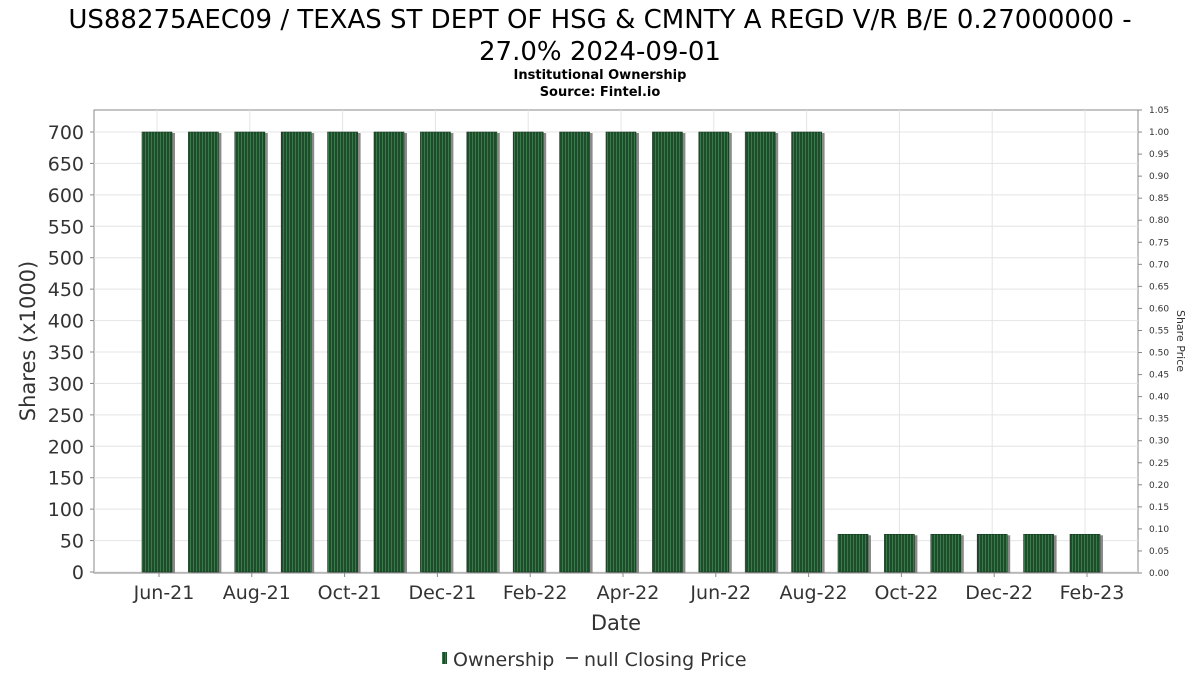  What do you see at coordinates (66, 322) in the screenshot?
I see `y-tick-label: 400` at bounding box center [66, 322].